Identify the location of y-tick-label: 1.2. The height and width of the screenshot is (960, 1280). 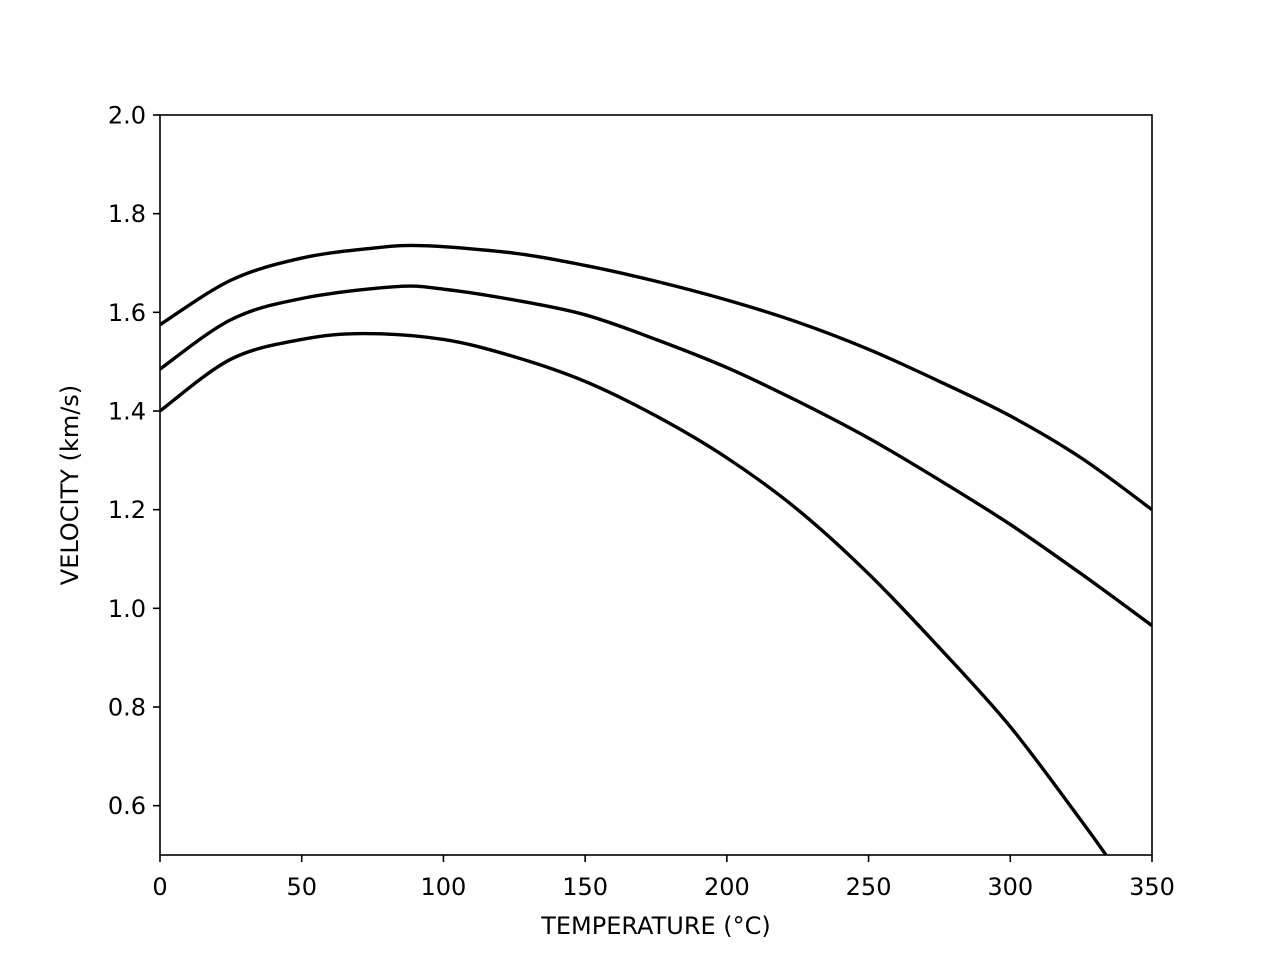
(127, 510).